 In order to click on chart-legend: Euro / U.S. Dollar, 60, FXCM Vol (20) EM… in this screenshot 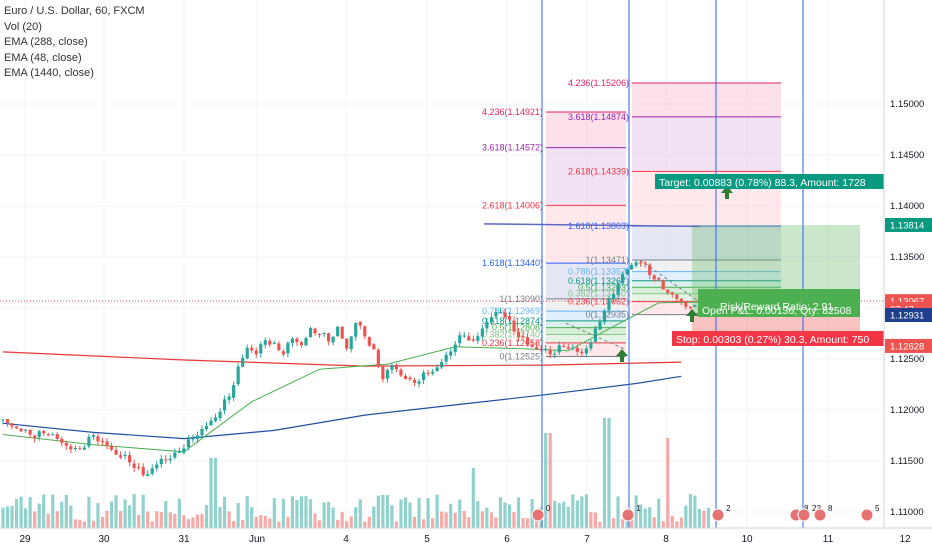, I will do `click(74, 43)`.